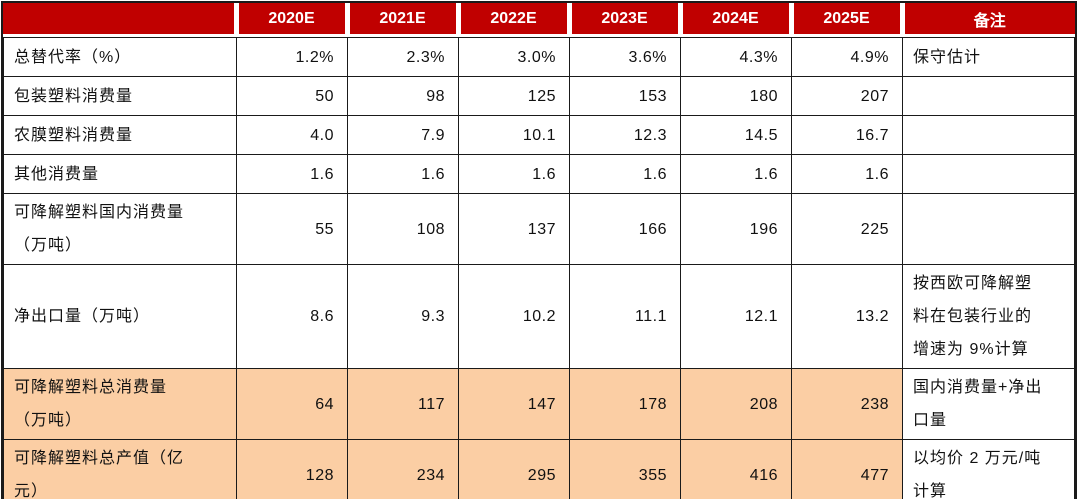 This screenshot has width=1080, height=499. Describe the element at coordinates (514, 96) in the screenshot. I see `cell-value: 125` at that location.